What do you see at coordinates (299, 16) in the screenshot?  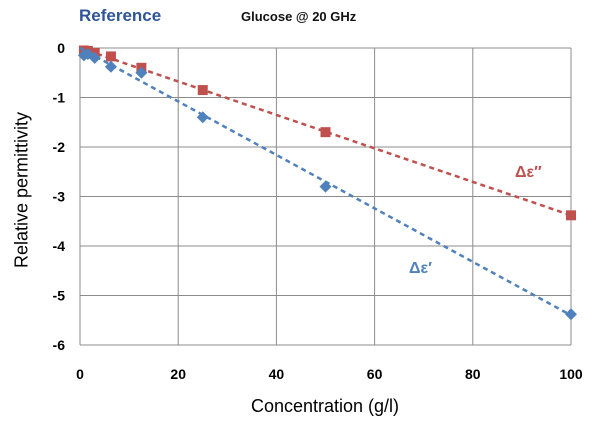 I see `chart-title: Glucose @ 20 GHz` at bounding box center [299, 16].